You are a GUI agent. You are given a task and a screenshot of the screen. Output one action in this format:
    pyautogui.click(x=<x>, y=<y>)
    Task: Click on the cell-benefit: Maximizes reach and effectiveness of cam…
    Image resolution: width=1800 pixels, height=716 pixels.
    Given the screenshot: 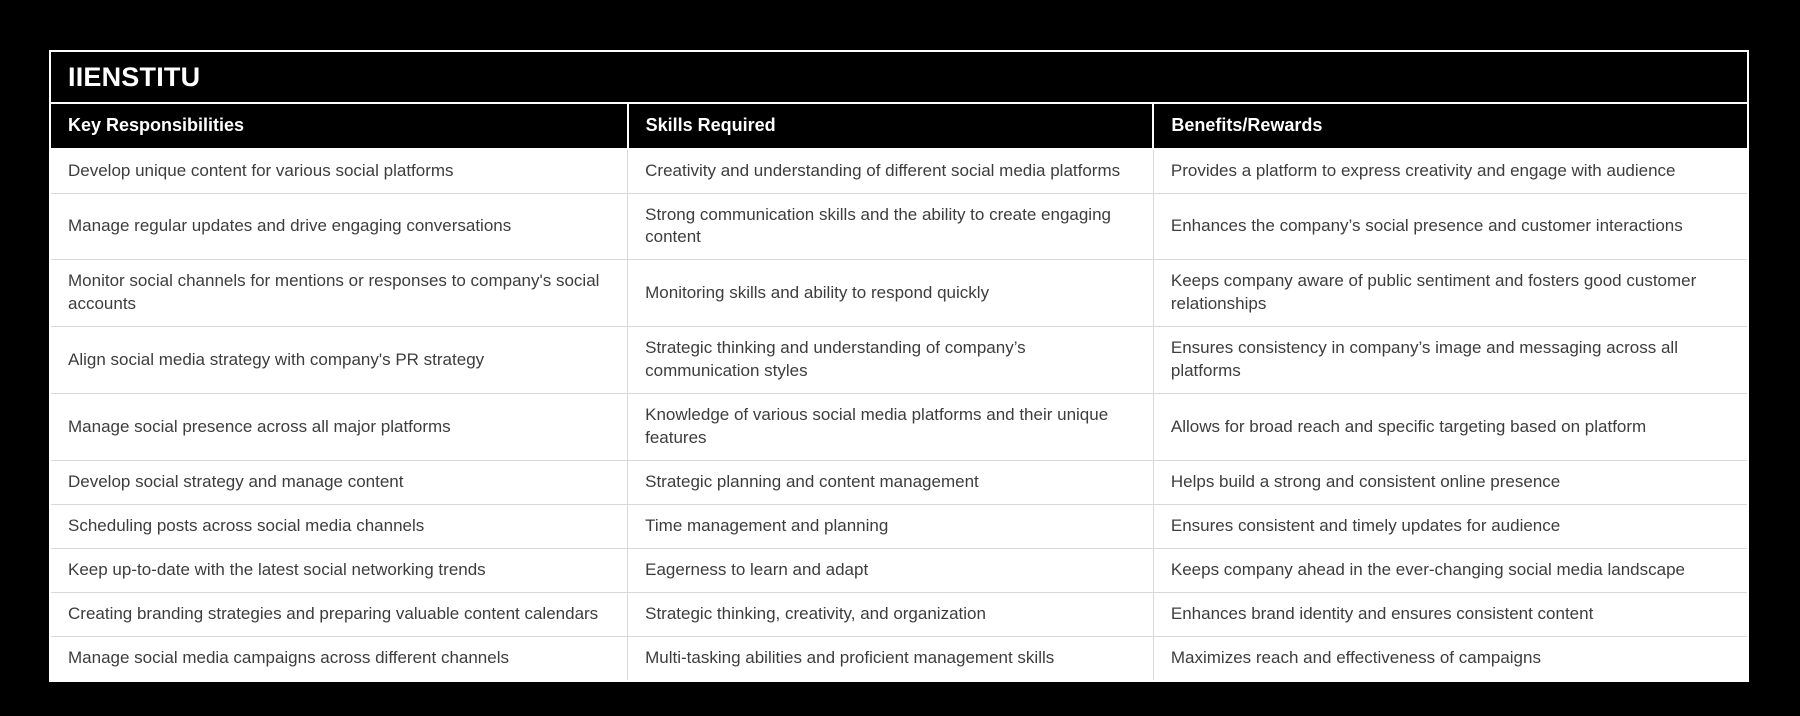 What is the action you would take?
    pyautogui.click(x=1449, y=657)
    